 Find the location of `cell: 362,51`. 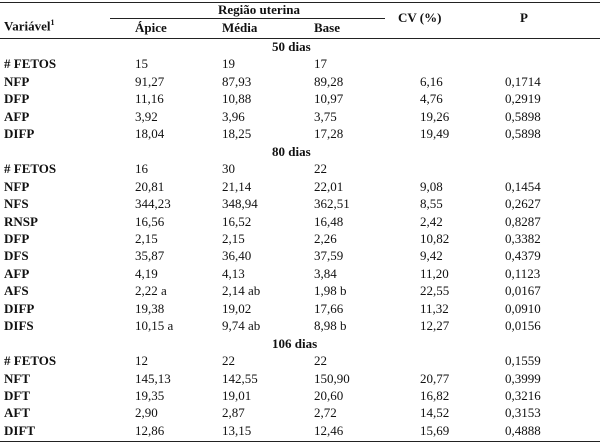

cell: 362,51 is located at coordinates (332, 204).